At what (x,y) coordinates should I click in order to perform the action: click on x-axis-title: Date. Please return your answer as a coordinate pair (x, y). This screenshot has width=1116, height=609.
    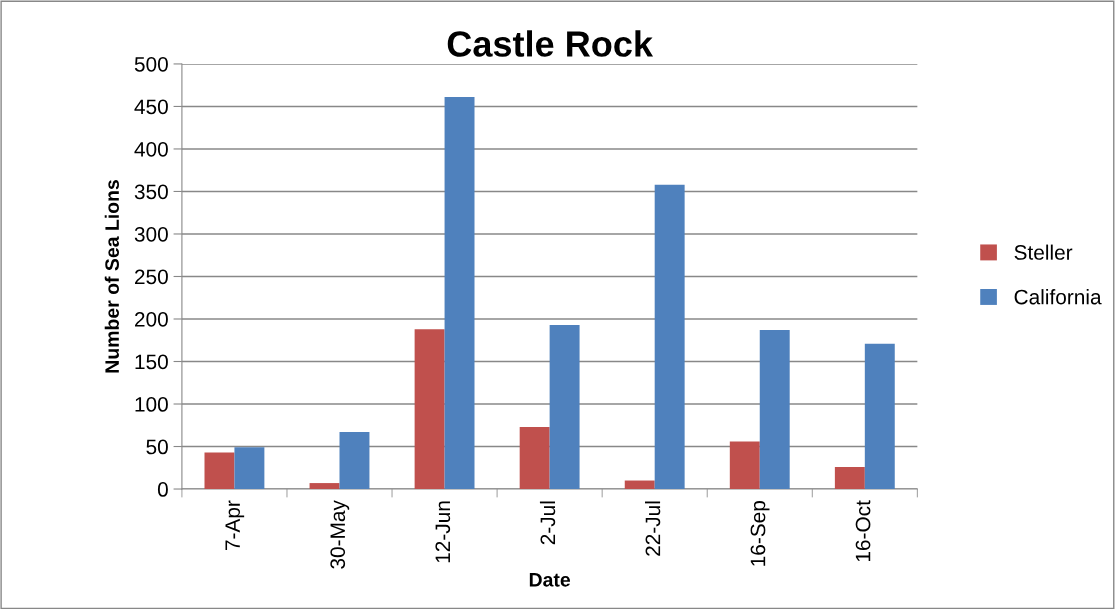
    Looking at the image, I should click on (550, 580).